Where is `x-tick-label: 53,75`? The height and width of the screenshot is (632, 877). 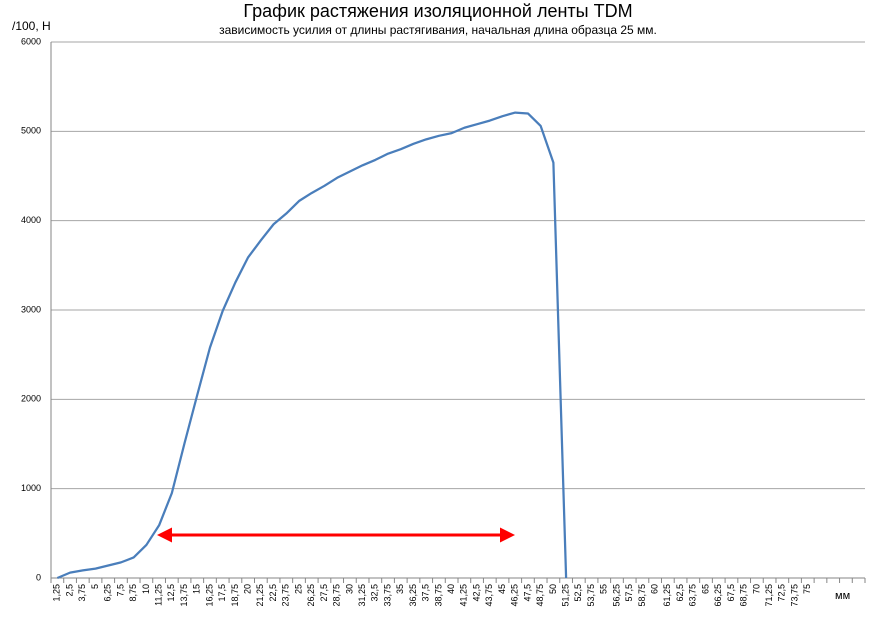
x-tick-label: 53,75 is located at coordinates (591, 595).